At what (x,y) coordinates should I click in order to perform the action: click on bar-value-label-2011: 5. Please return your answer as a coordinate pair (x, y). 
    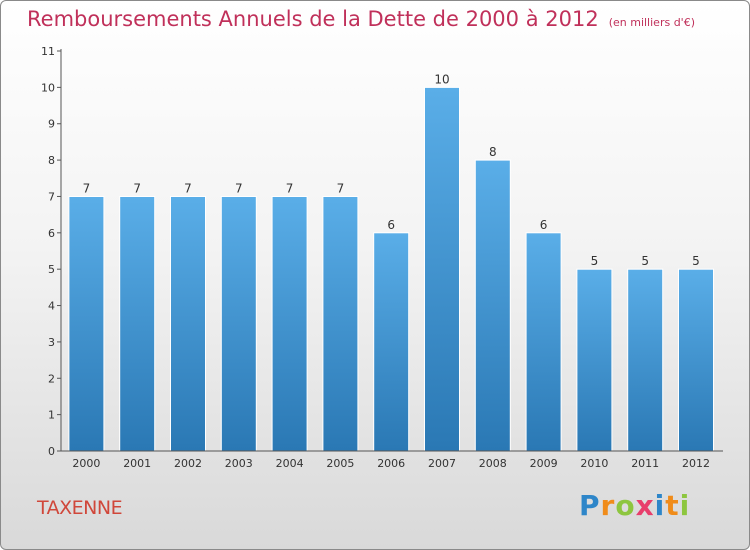
    Looking at the image, I should click on (645, 261).